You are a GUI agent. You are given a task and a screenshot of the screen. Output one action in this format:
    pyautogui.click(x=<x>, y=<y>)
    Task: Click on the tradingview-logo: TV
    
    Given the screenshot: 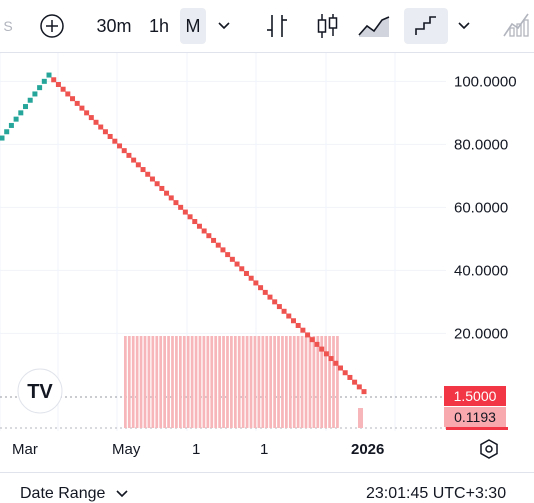 What is the action you would take?
    pyautogui.click(x=40, y=391)
    